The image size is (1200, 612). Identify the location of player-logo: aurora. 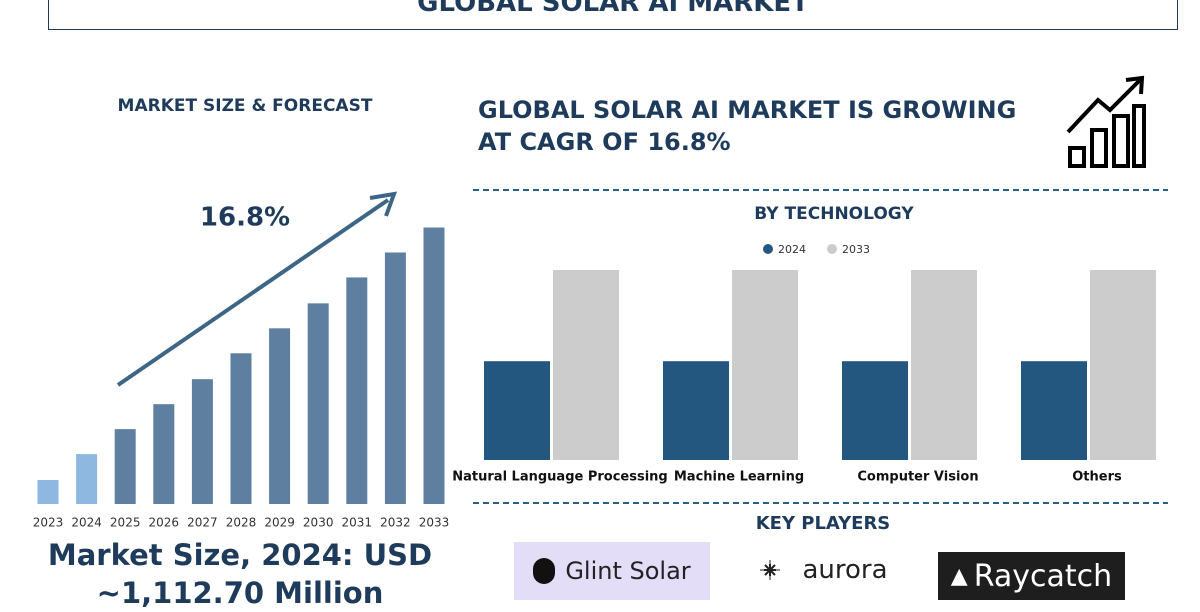
(845, 570).